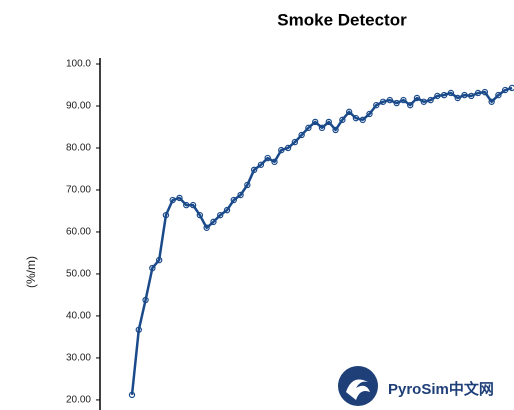 The image size is (514, 410). I want to click on y-tick-label: 20.00, so click(78, 400).